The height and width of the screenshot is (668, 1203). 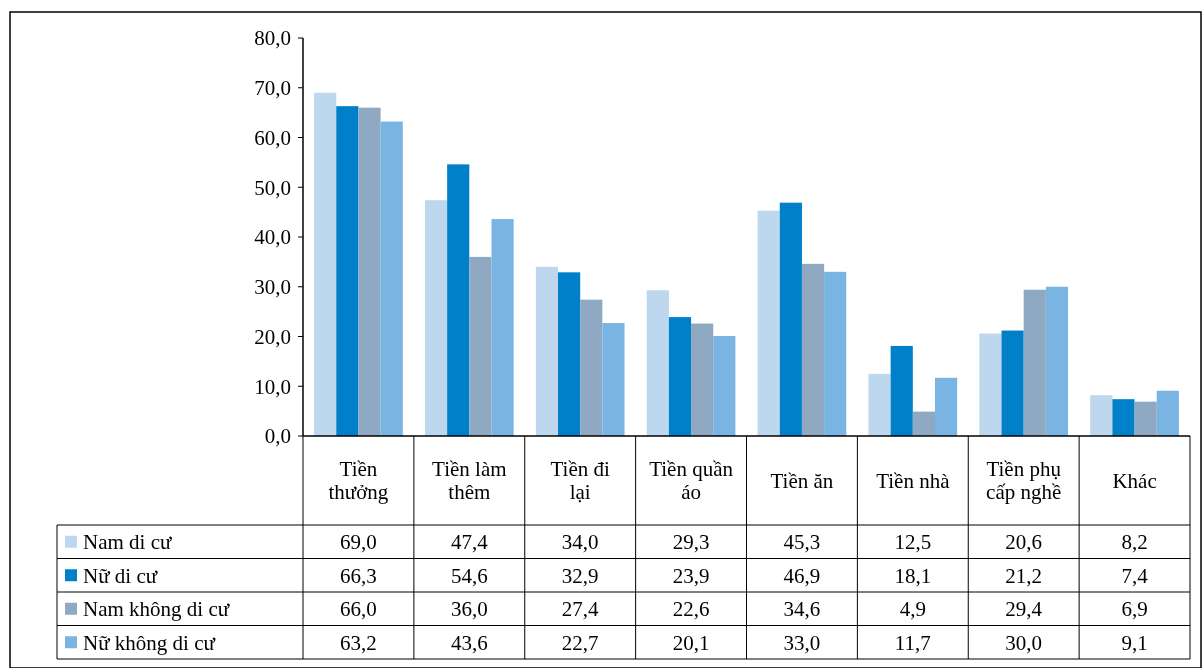 What do you see at coordinates (277, 436) in the screenshot?
I see `y-tick-label: 0,0` at bounding box center [277, 436].